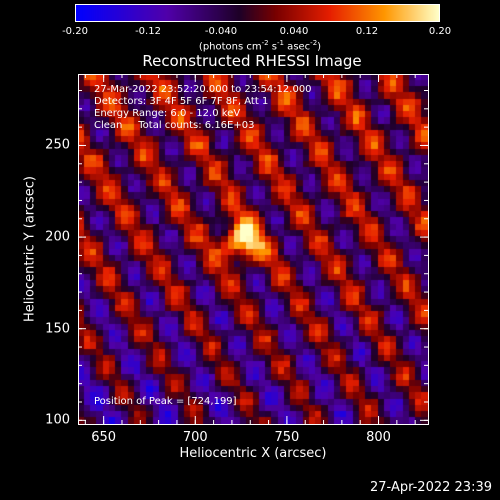 This screenshot has height=500, width=500. Describe the element at coordinates (167, 113) in the screenshot. I see `energy-range-text: Energy Range: 6.0 - 12.0 keV` at that location.